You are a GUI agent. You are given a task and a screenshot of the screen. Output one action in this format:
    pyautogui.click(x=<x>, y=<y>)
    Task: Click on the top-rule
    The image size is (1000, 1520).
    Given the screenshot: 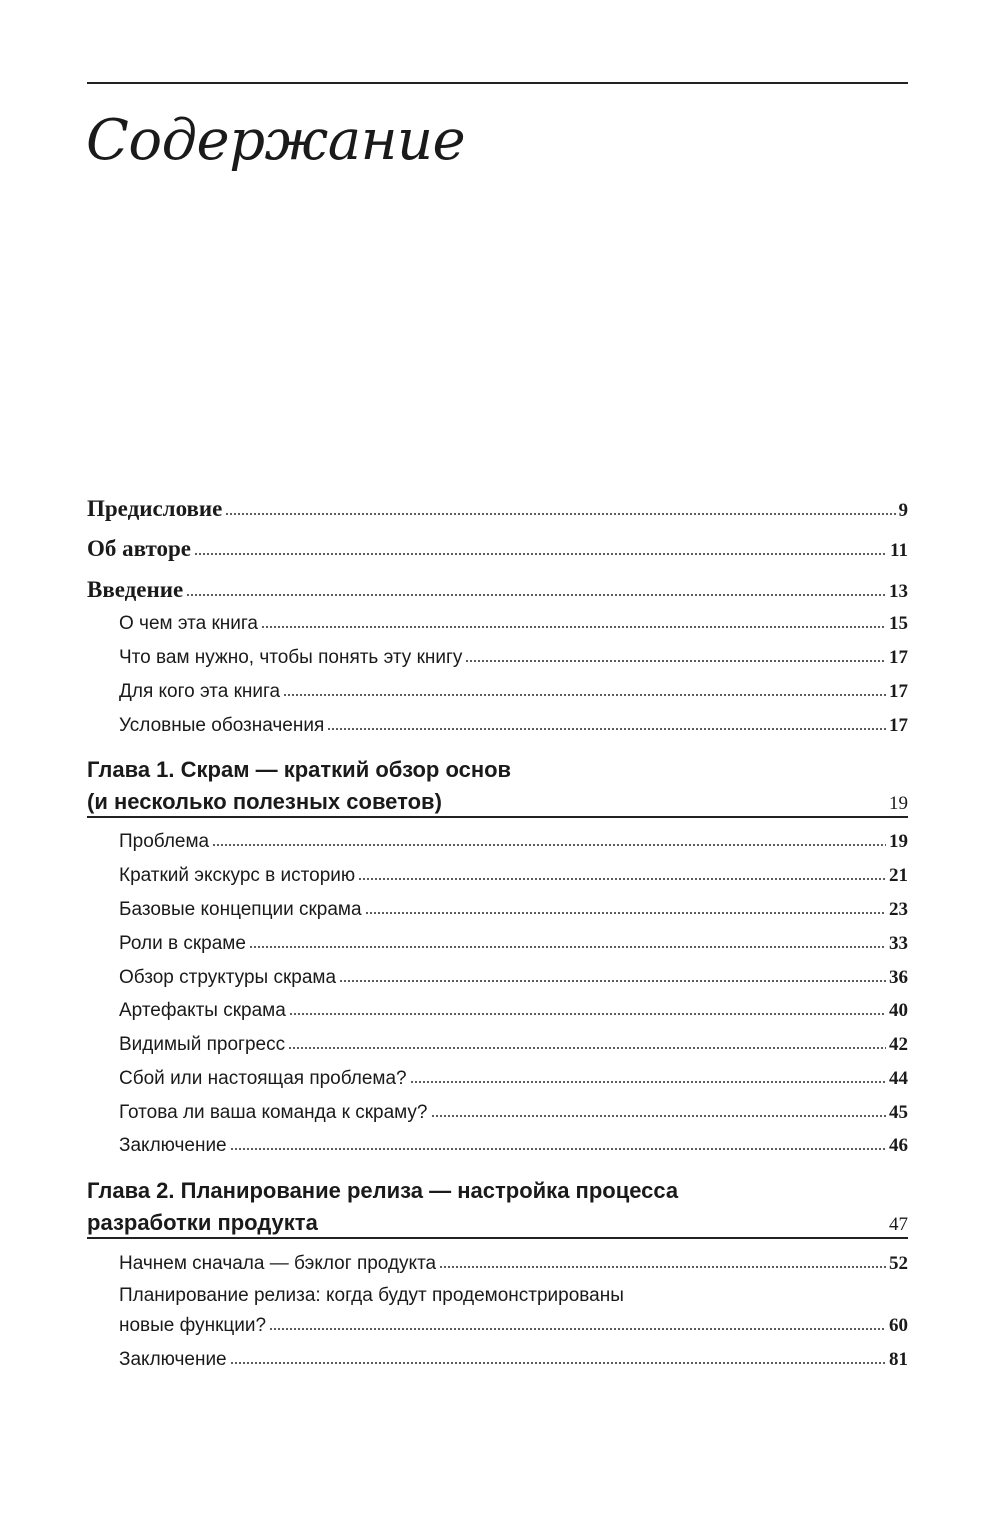 What is the action you would take?
    pyautogui.click(x=497, y=83)
    